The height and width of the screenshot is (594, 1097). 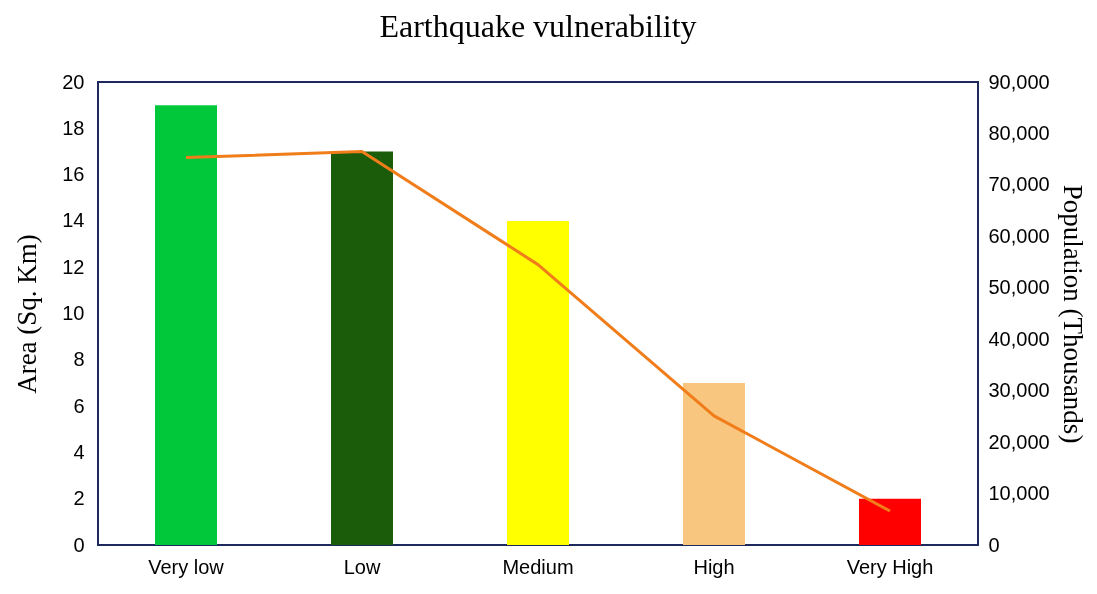 I want to click on y-tick-label: 14, so click(x=73, y=220).